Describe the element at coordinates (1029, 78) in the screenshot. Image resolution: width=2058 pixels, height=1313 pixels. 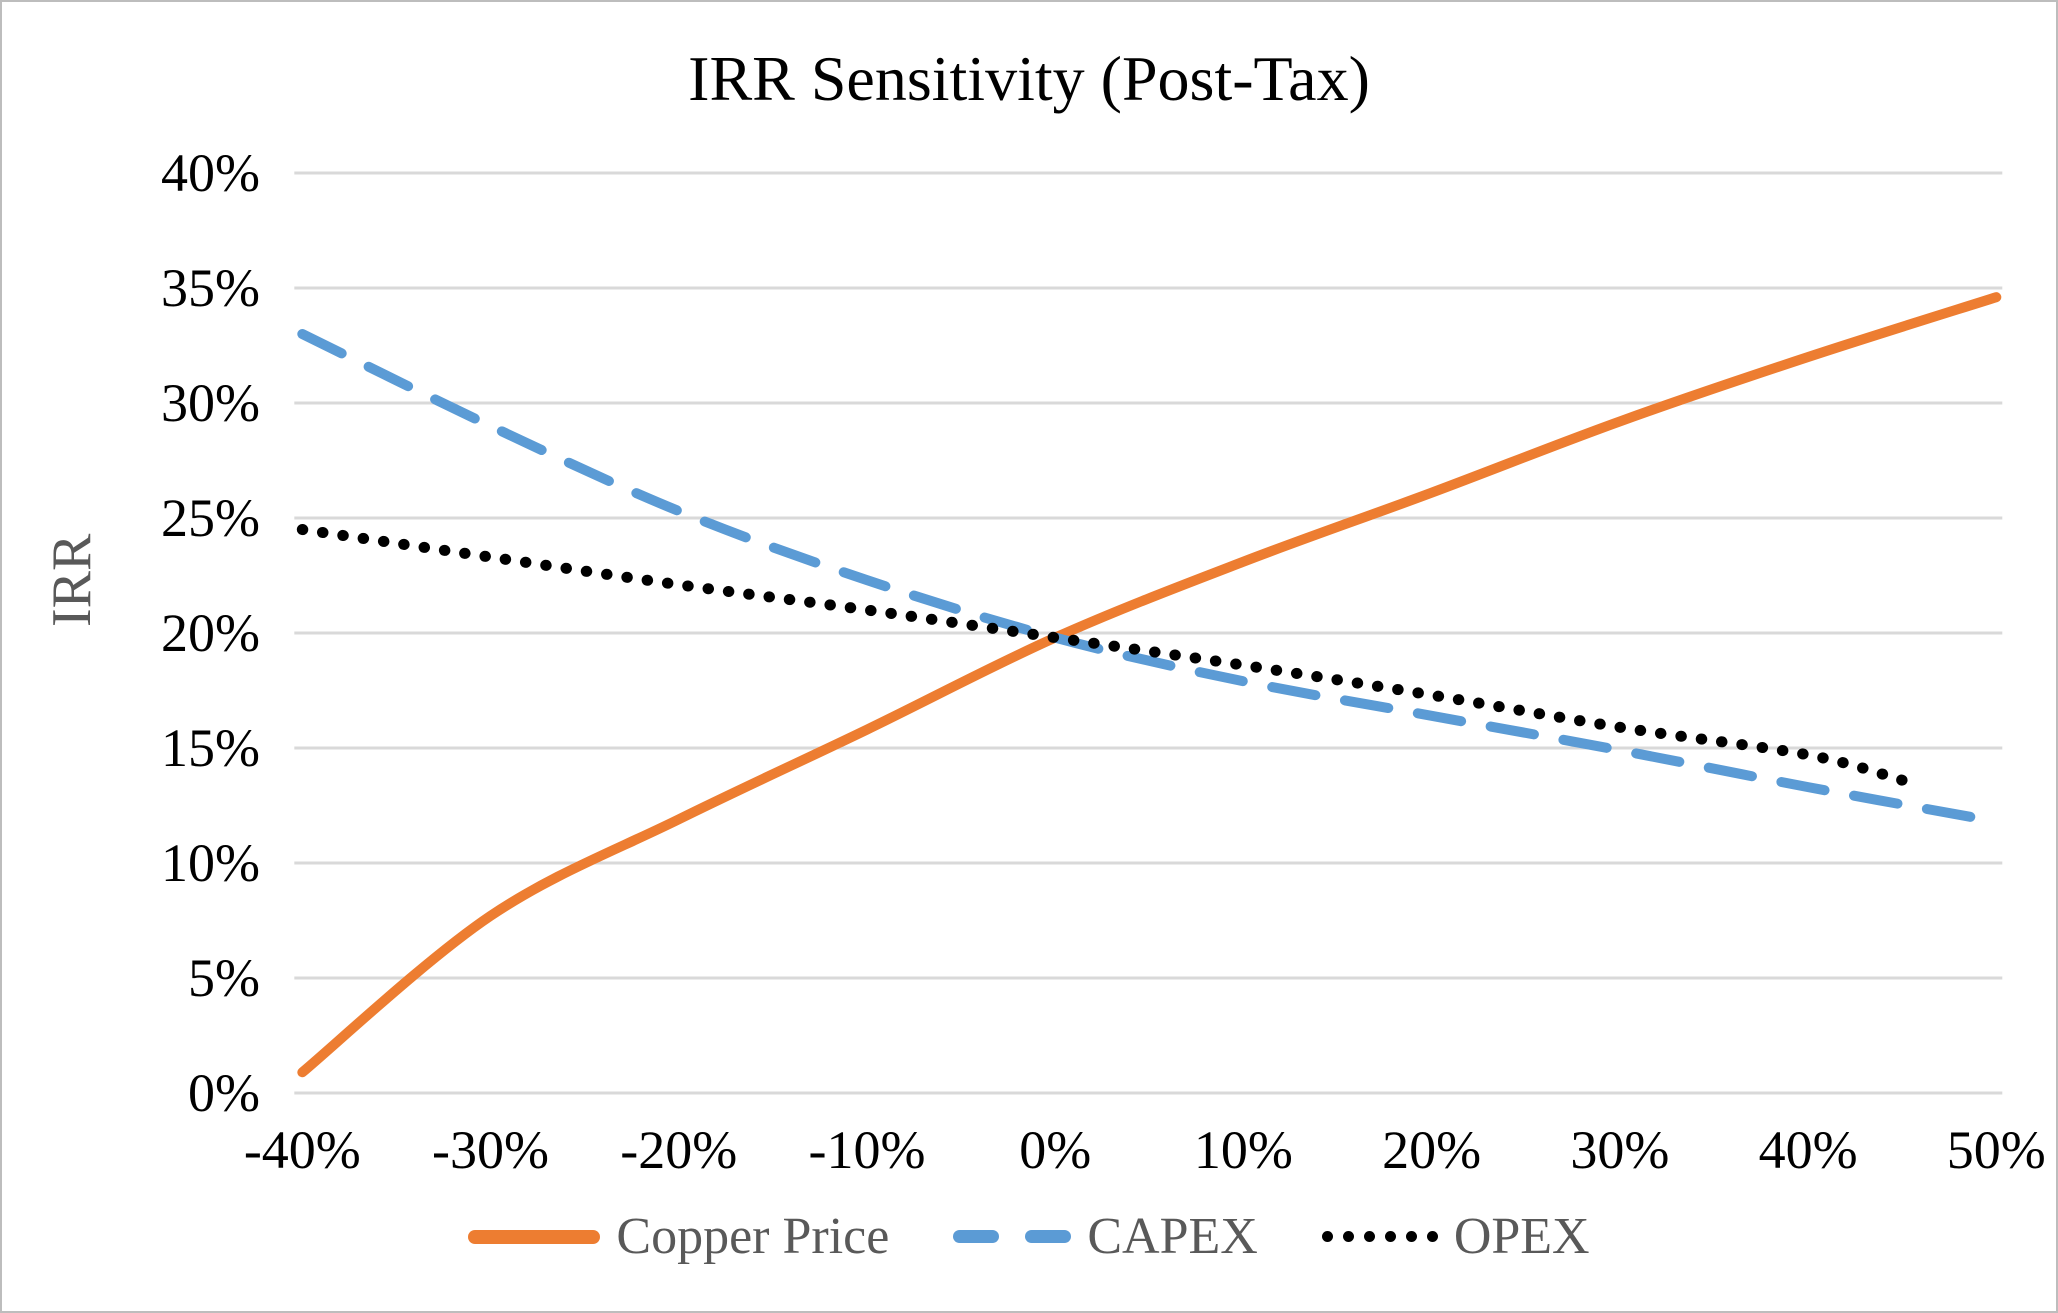
I see `chart-title: IRR Sensitivity (Post-Tax)` at that location.